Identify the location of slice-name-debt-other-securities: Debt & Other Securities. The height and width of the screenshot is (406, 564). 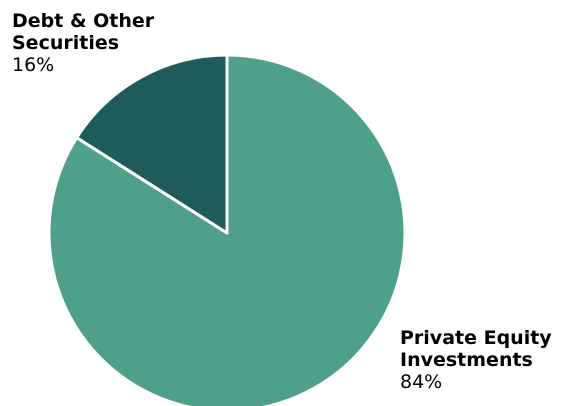
(83, 32).